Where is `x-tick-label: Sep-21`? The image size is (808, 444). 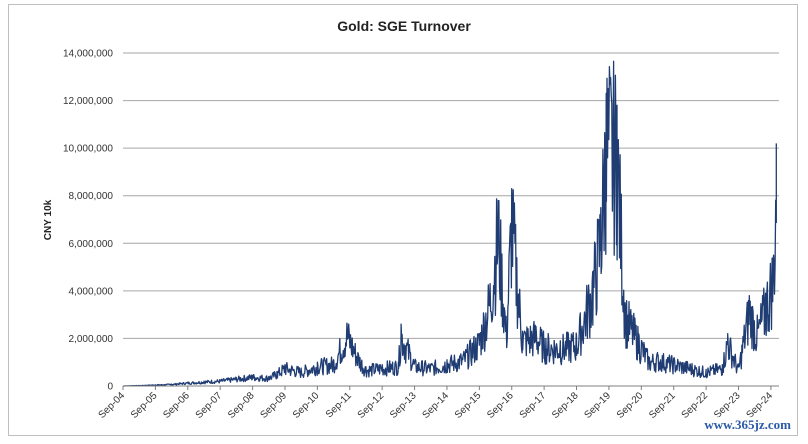
x-tick-label: Sep-21 is located at coordinates (662, 405).